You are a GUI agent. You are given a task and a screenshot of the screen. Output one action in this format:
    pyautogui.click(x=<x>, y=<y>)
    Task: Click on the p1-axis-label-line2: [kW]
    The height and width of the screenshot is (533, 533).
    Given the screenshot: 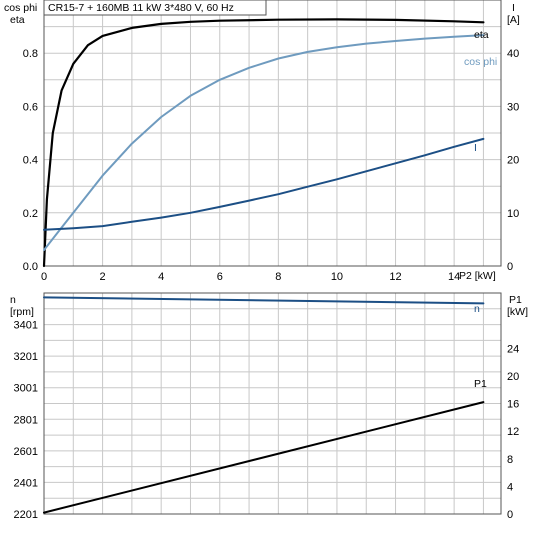 What is the action you would take?
    pyautogui.click(x=517, y=312)
    